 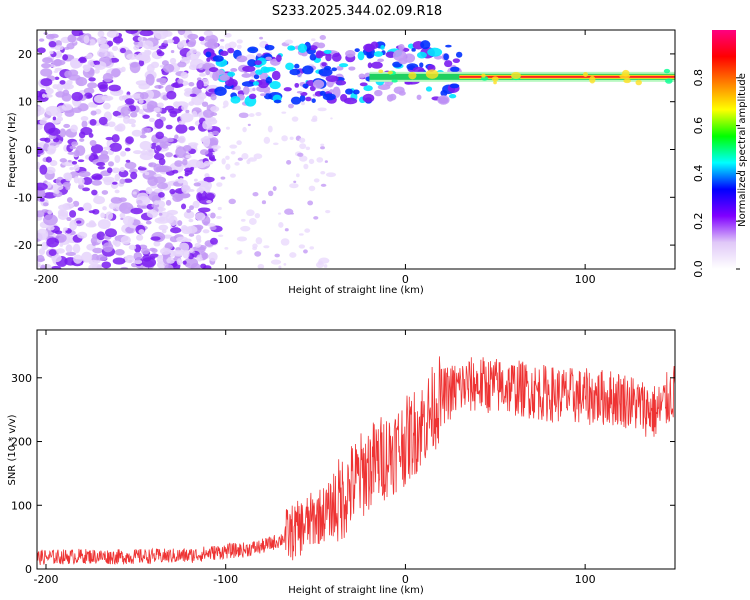 I want to click on y-tick-label: 20, so click(x=25, y=54).